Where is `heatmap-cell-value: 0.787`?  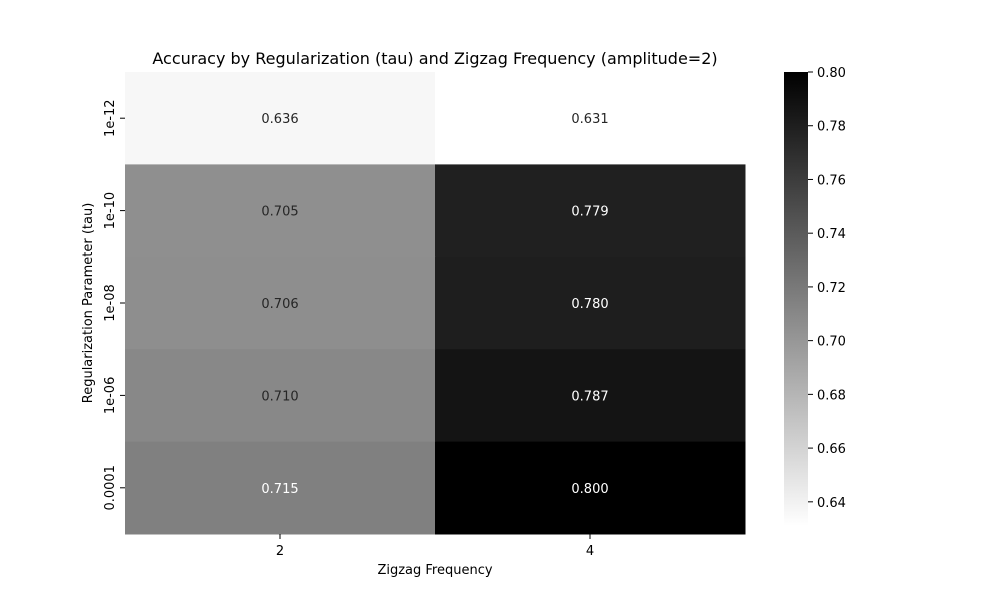 heatmap-cell-value: 0.787 is located at coordinates (589, 396).